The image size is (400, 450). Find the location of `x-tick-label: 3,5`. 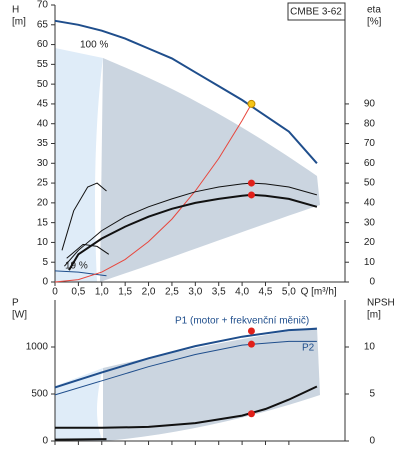

x-tick-label: 3,5 is located at coordinates (219, 292).